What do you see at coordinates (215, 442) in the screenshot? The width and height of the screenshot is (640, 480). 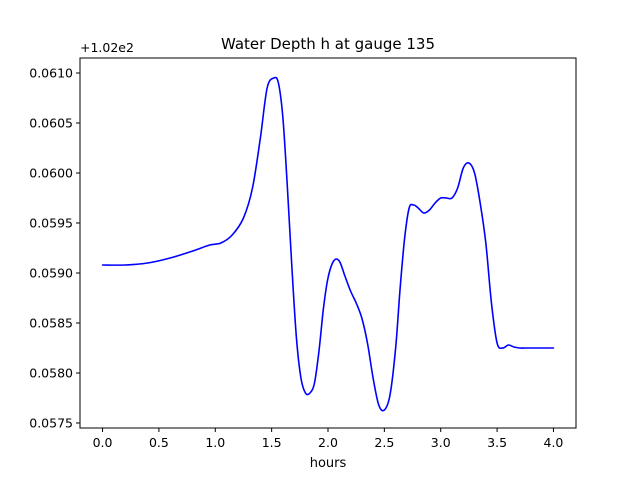 I see `x-tick-label: 1.0` at bounding box center [215, 442].